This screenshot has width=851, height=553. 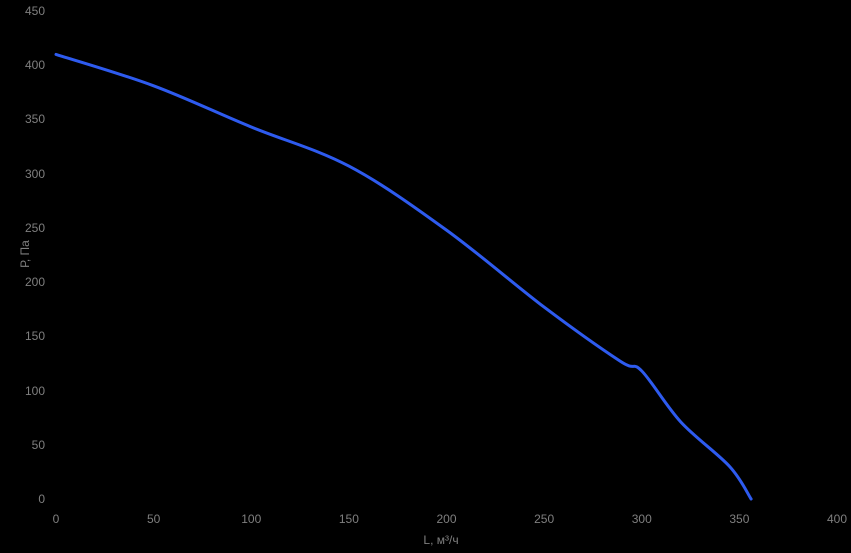 I want to click on y-tick-label-0: 0, so click(x=41, y=499).